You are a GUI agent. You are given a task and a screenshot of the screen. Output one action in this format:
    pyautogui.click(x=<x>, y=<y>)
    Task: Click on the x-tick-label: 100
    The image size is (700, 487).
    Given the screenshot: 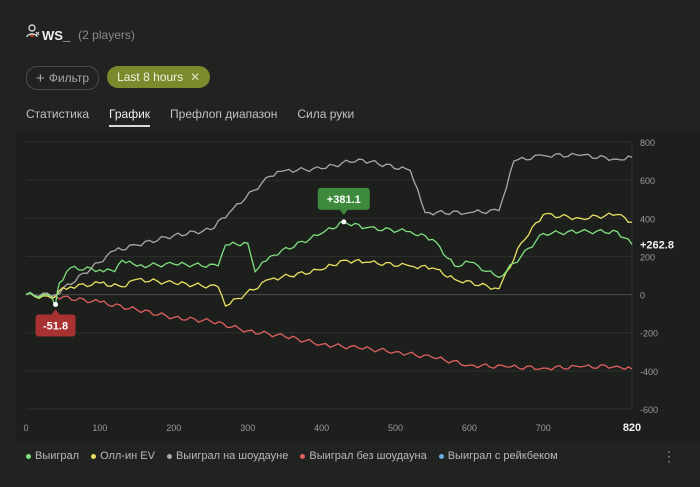 What is the action you would take?
    pyautogui.click(x=99, y=428)
    